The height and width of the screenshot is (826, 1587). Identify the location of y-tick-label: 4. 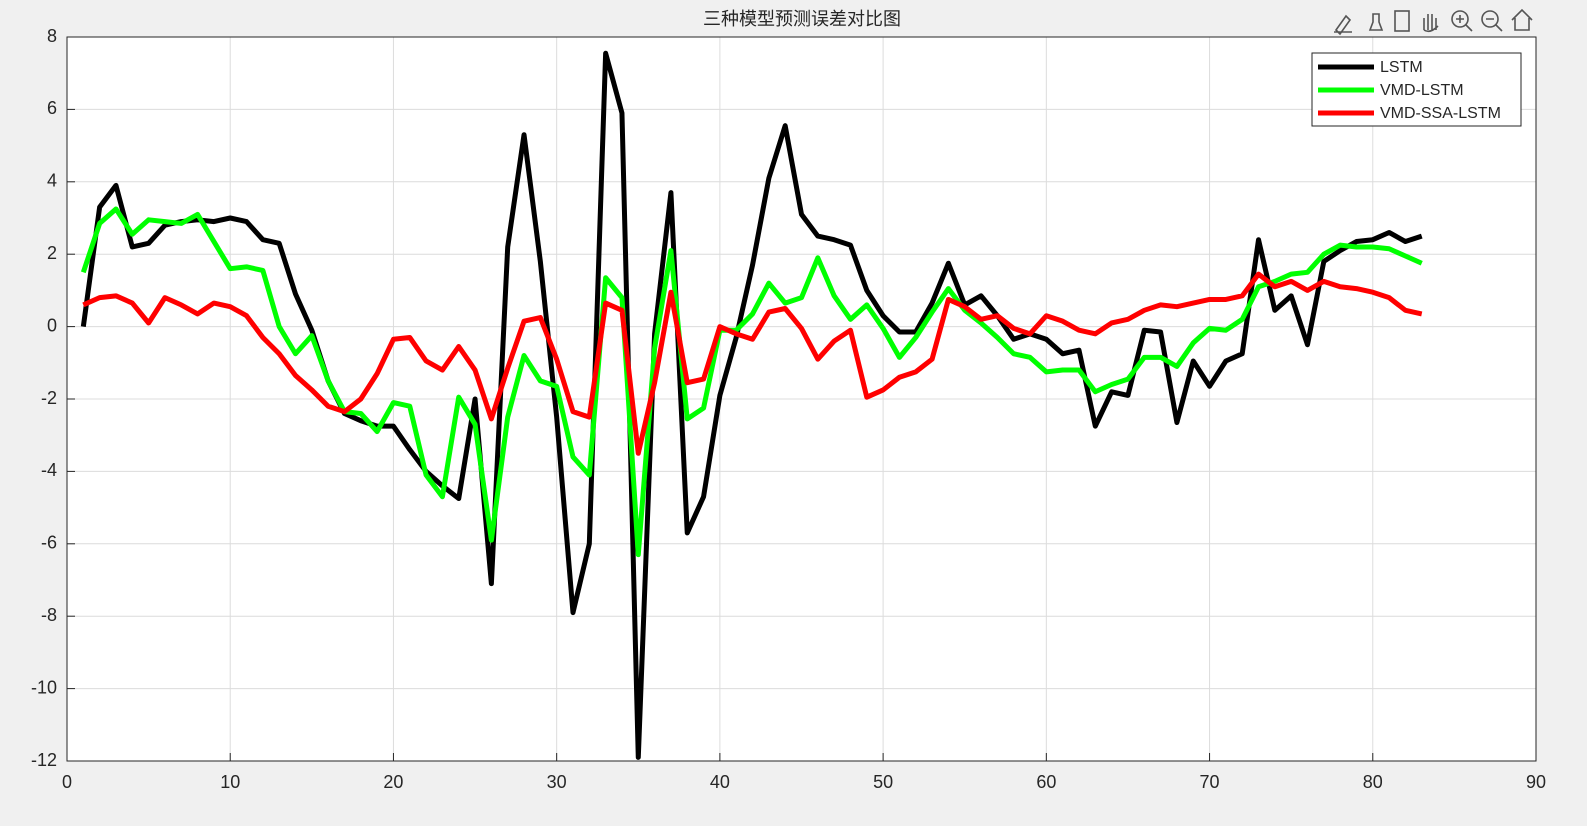
(52, 181).